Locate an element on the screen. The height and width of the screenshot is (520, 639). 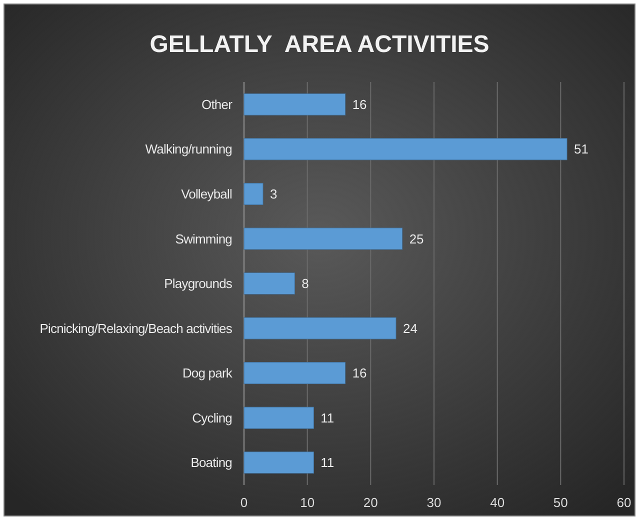
data-label: 3 is located at coordinates (274, 194).